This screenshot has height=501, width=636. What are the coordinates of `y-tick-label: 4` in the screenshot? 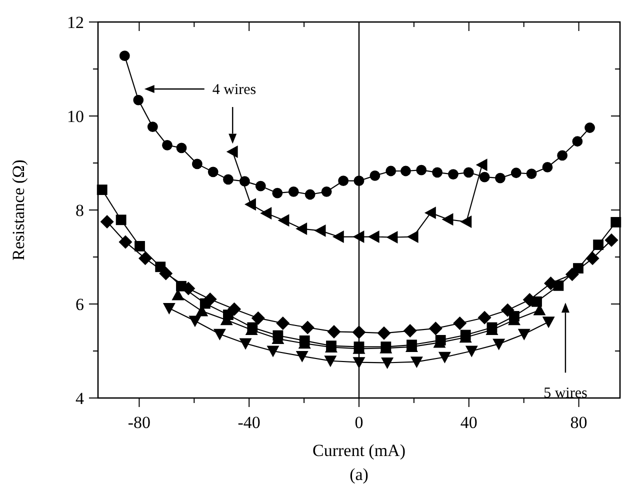 It's located at (80, 398).